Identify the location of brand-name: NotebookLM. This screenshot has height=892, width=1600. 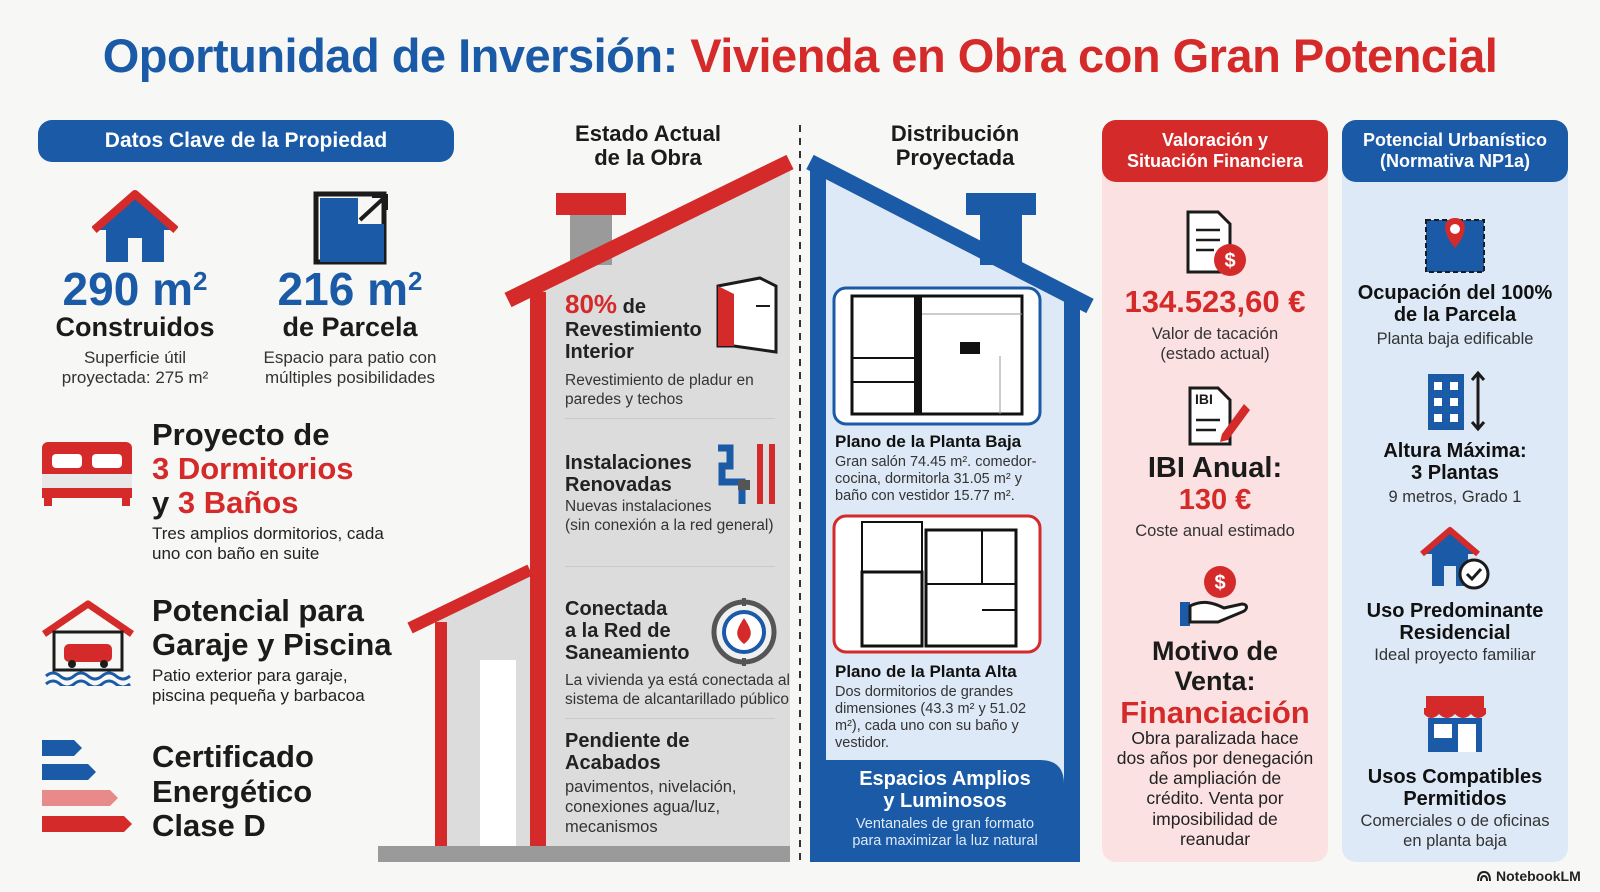
(1538, 876).